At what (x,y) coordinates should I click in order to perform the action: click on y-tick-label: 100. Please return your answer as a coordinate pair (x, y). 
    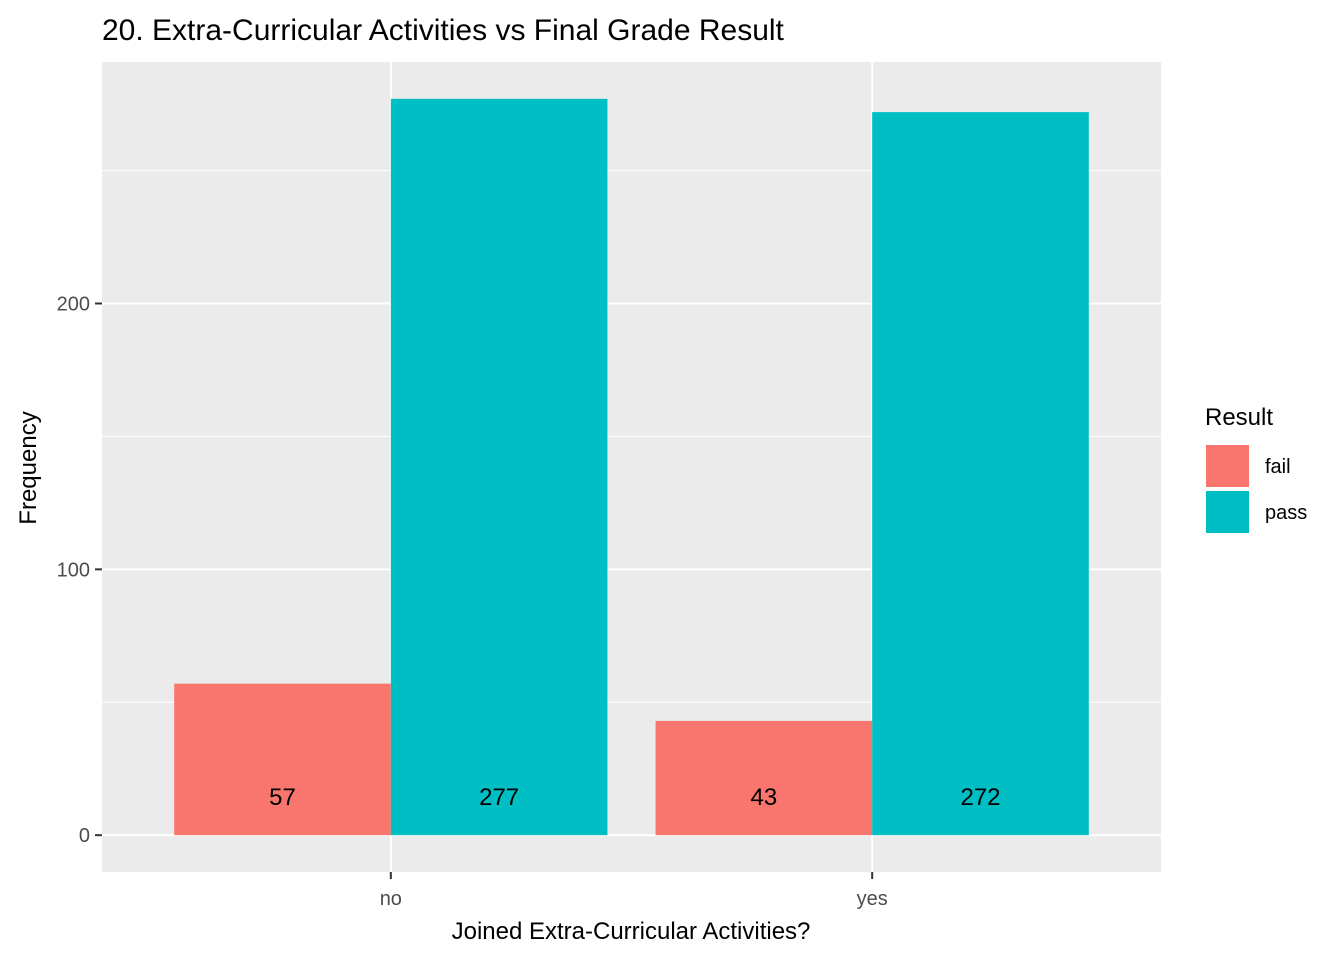
    Looking at the image, I should click on (73, 570).